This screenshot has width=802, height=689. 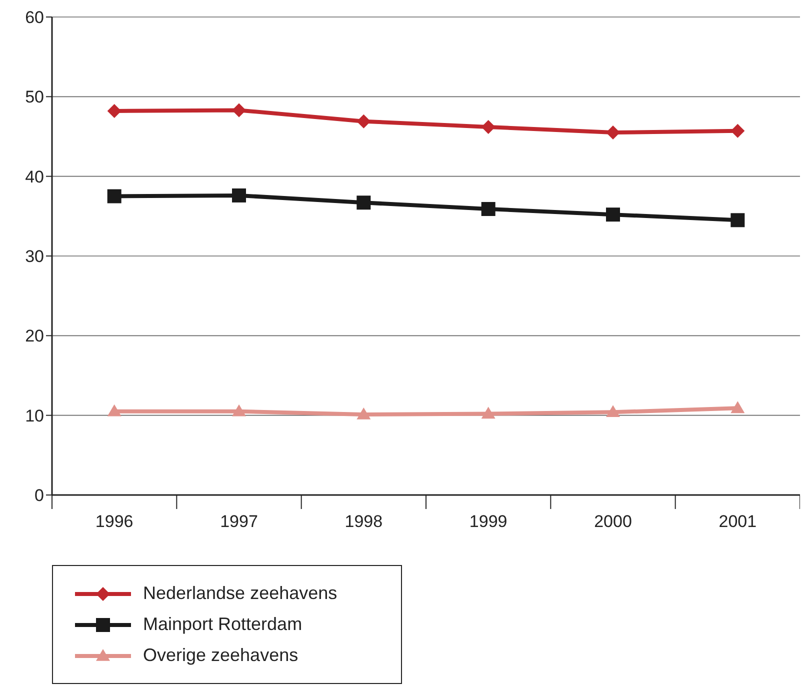 I want to click on y-tick-label: 50, so click(x=34, y=97).